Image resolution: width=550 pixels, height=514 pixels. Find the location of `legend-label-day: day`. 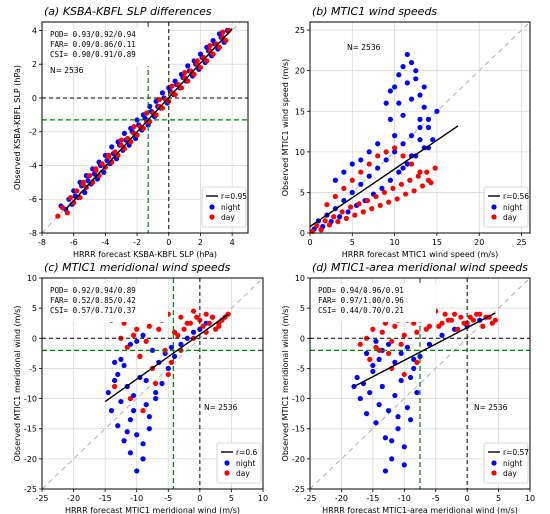

legend-label-day: day is located at coordinates (510, 473).